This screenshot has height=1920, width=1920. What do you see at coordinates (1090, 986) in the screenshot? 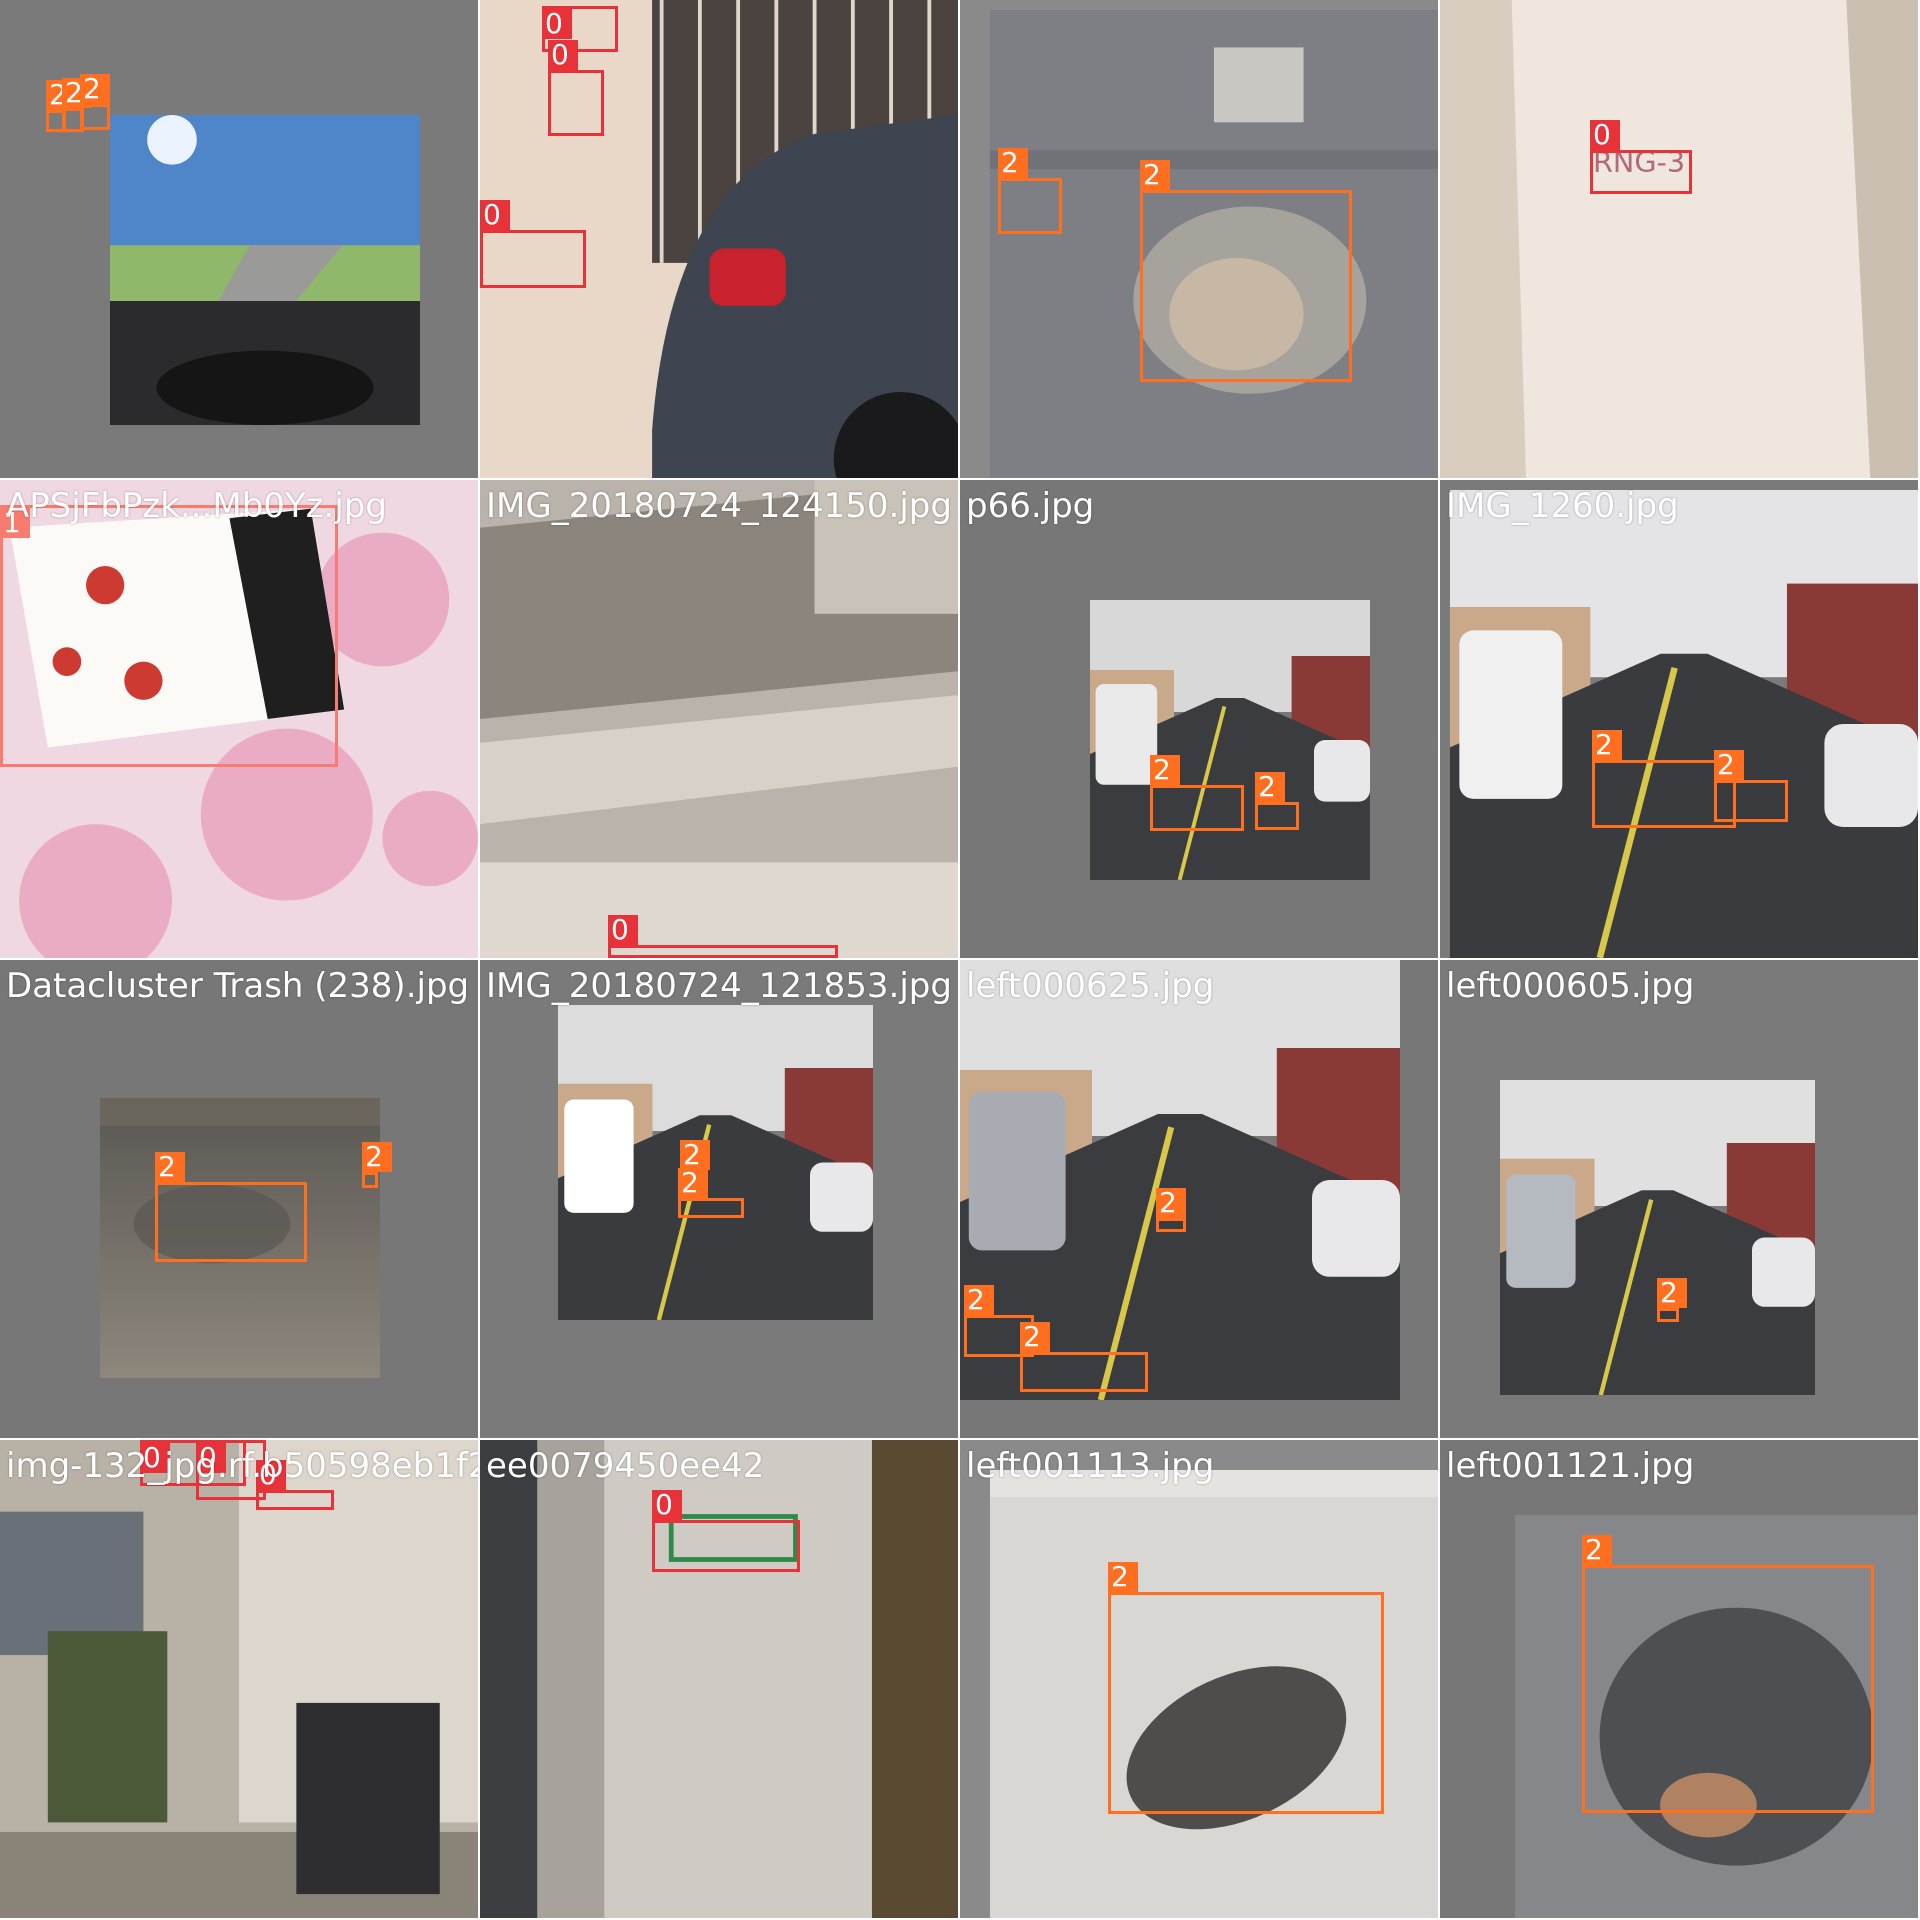
I see `tile-filename: left000625.jpg` at bounding box center [1090, 986].